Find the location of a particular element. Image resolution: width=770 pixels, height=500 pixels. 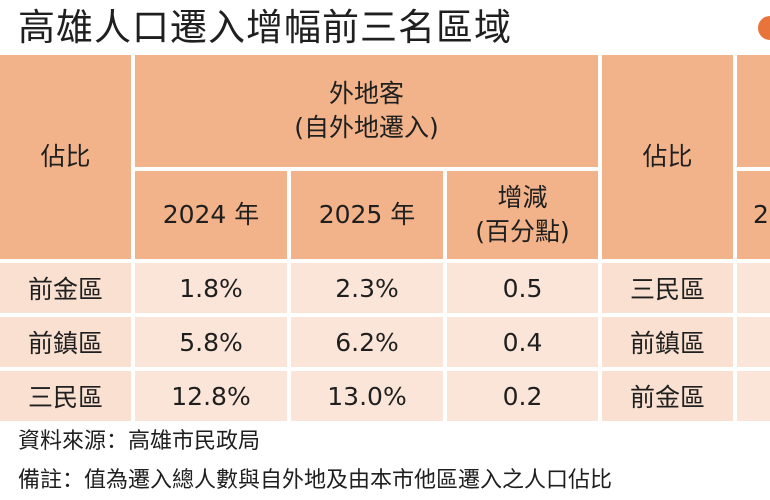

district-cell: 三民區 is located at coordinates (67, 397).